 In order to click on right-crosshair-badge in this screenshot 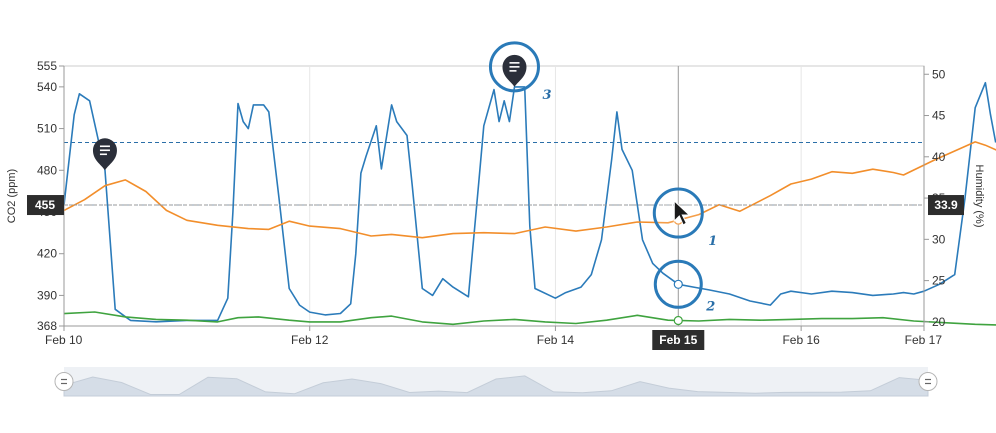, I will do `click(946, 205)`.